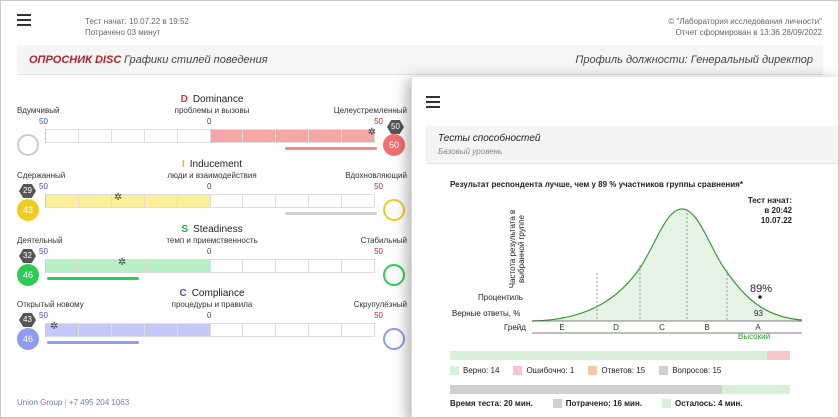 The width and height of the screenshot is (839, 418). What do you see at coordinates (99, 402) in the screenshot?
I see `footer-phone: +7 495 204 1063` at bounding box center [99, 402].